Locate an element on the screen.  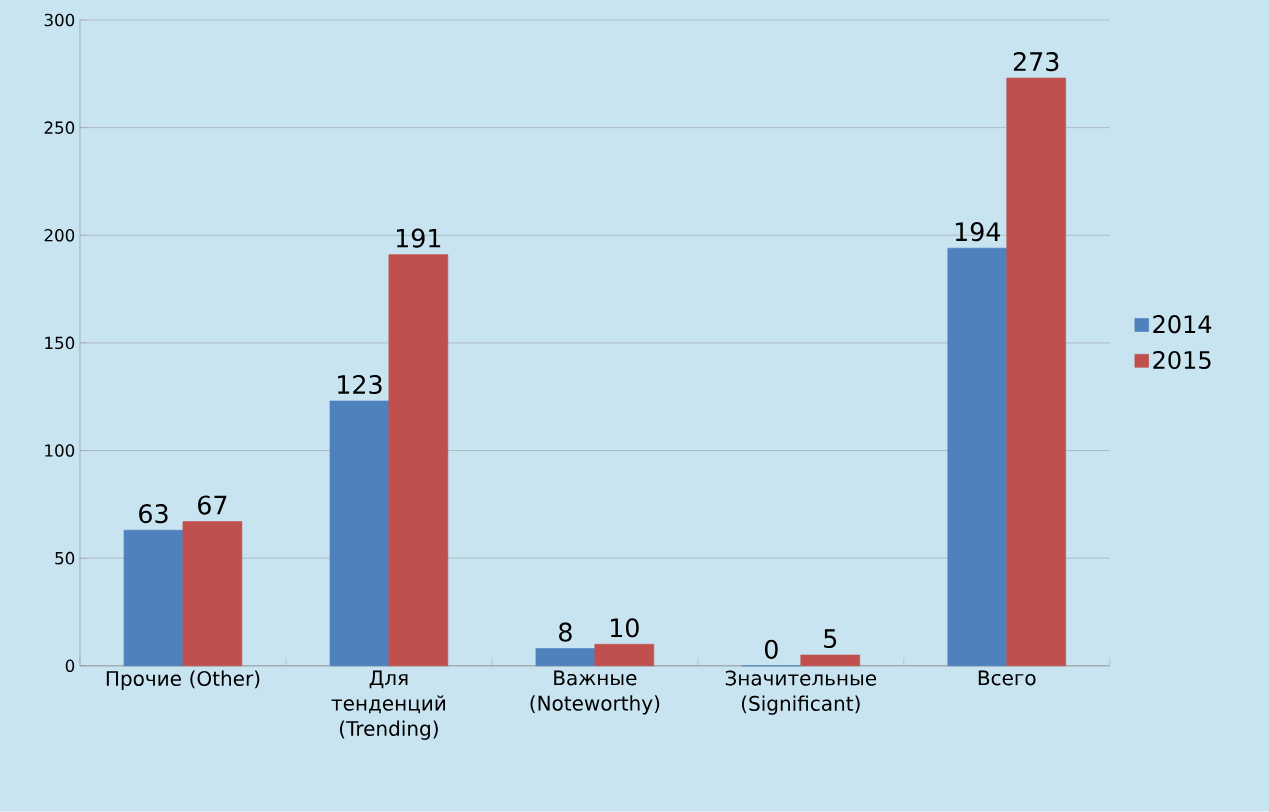
legend-label: 2014 is located at coordinates (1182, 324).